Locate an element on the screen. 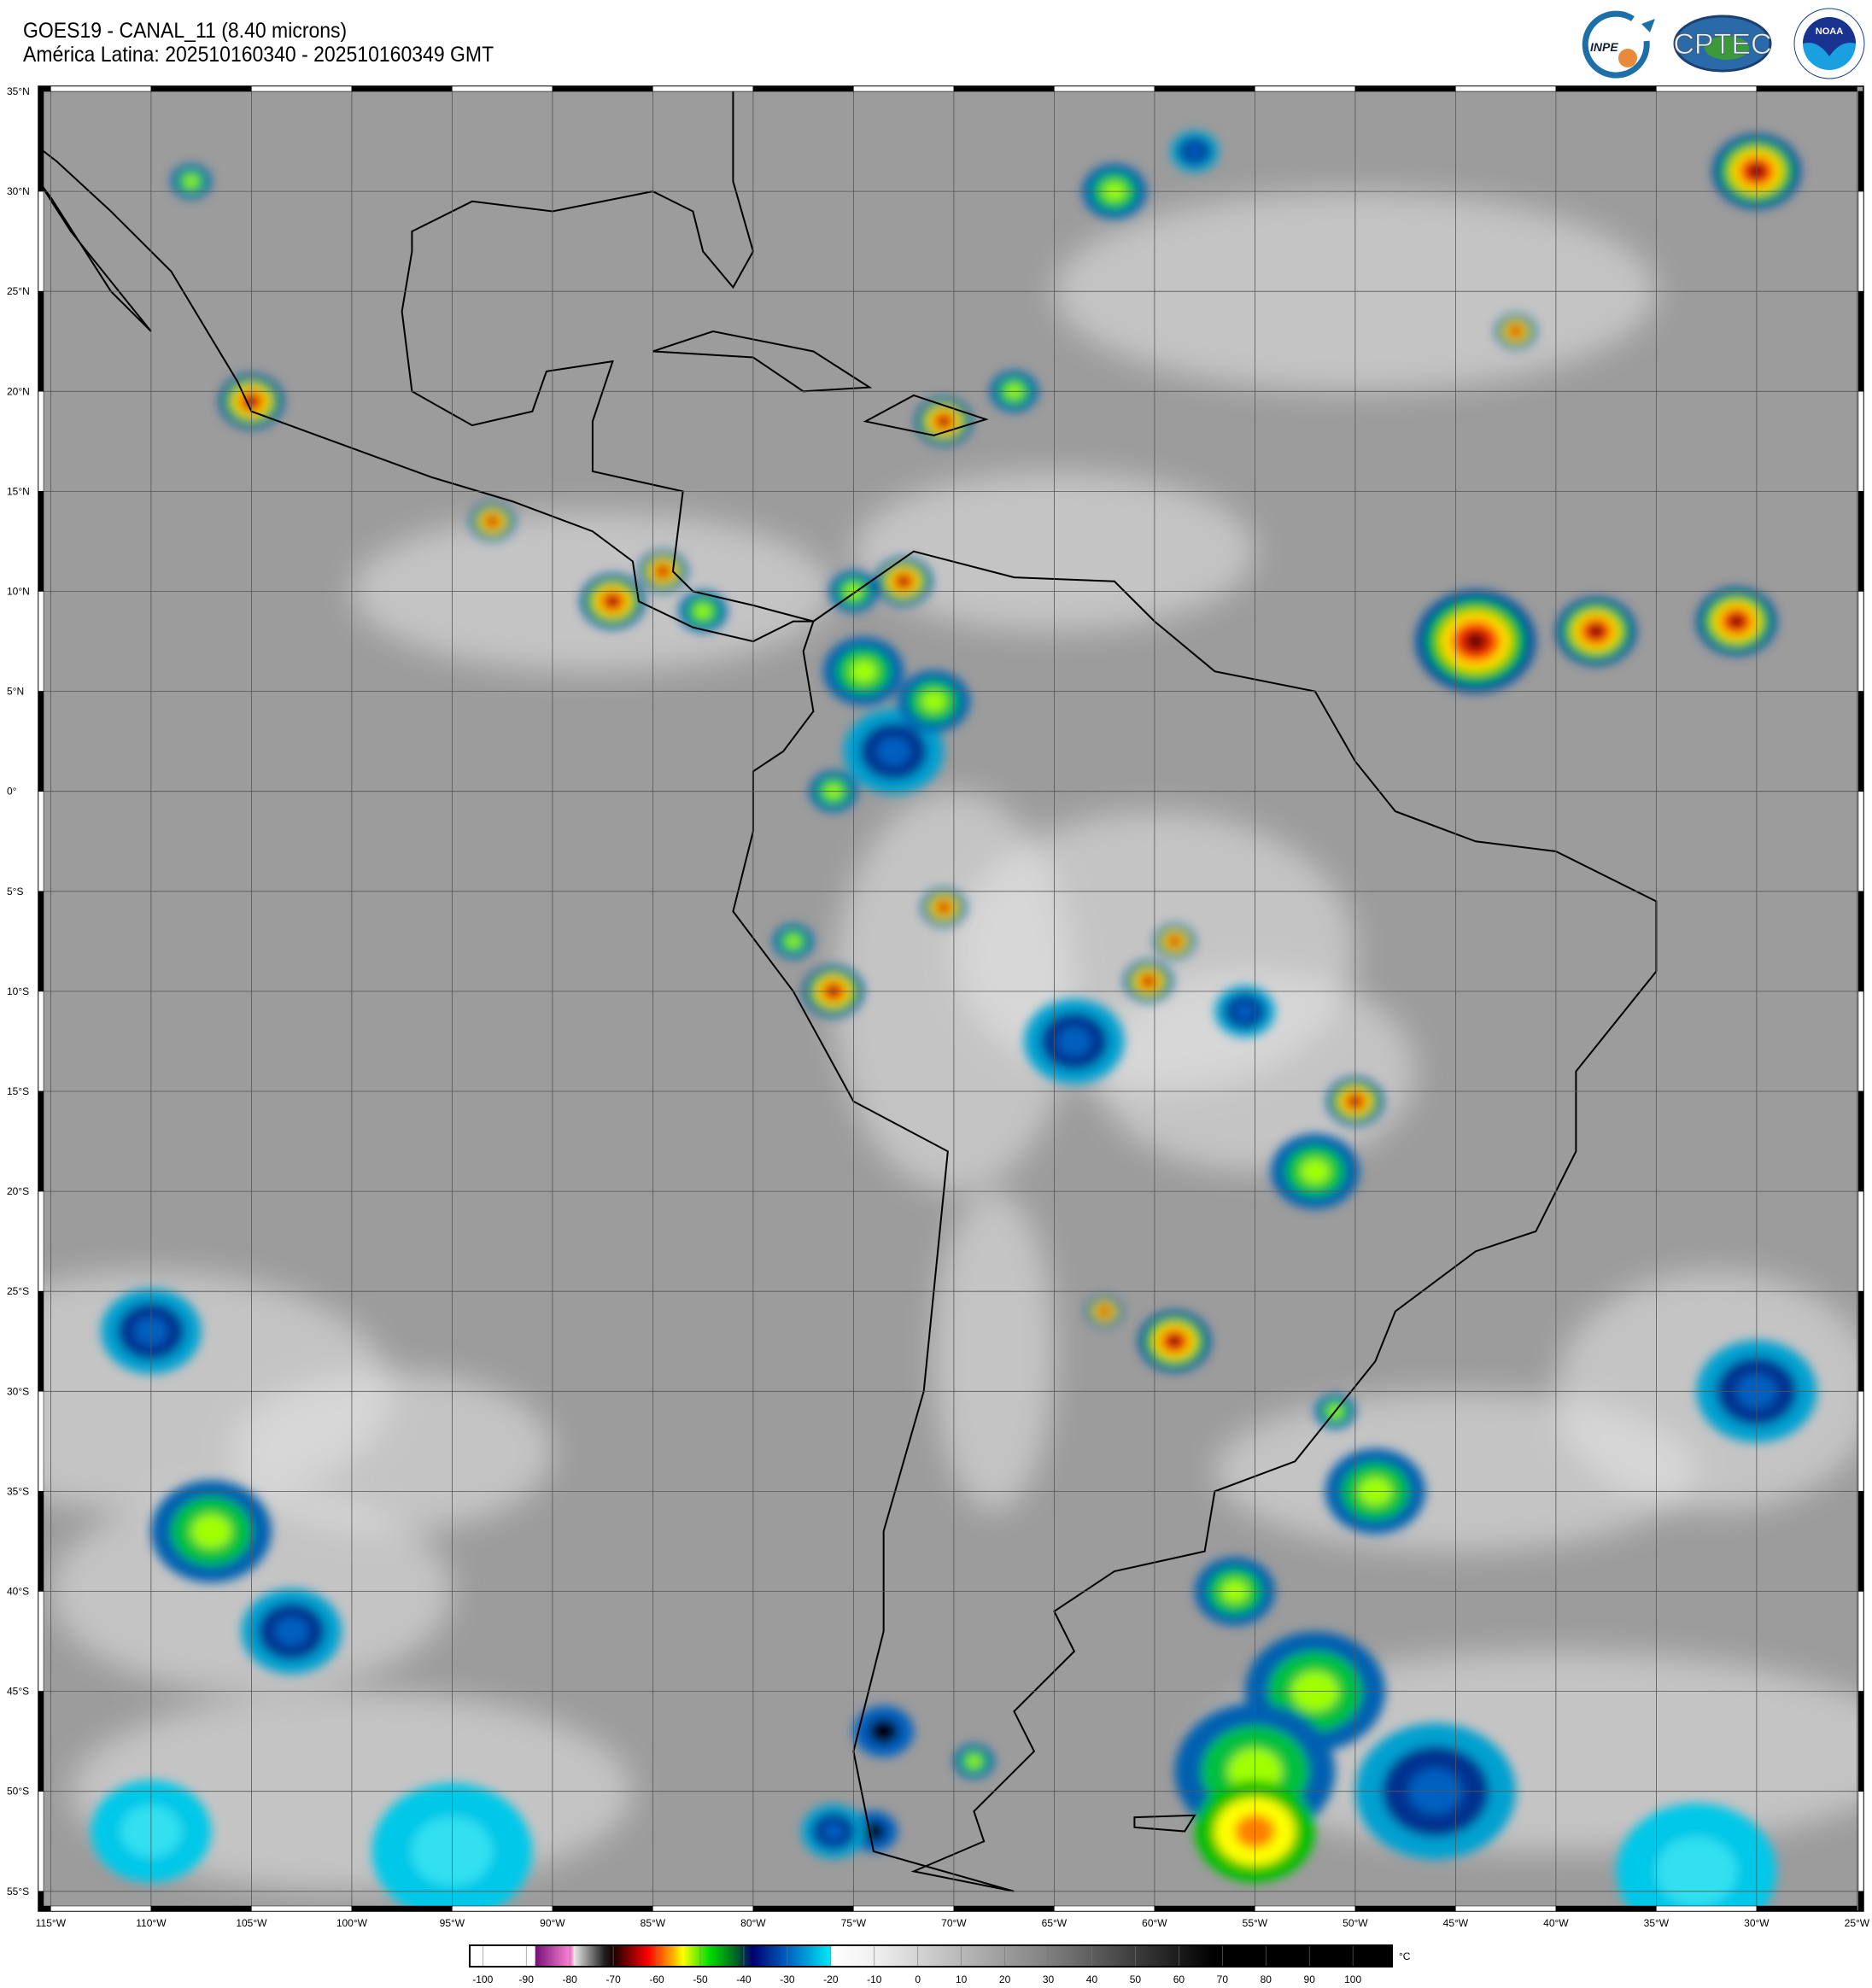 Image resolution: width=1872 pixels, height=1988 pixels. longitude-label: 70°W is located at coordinates (954, 1923).